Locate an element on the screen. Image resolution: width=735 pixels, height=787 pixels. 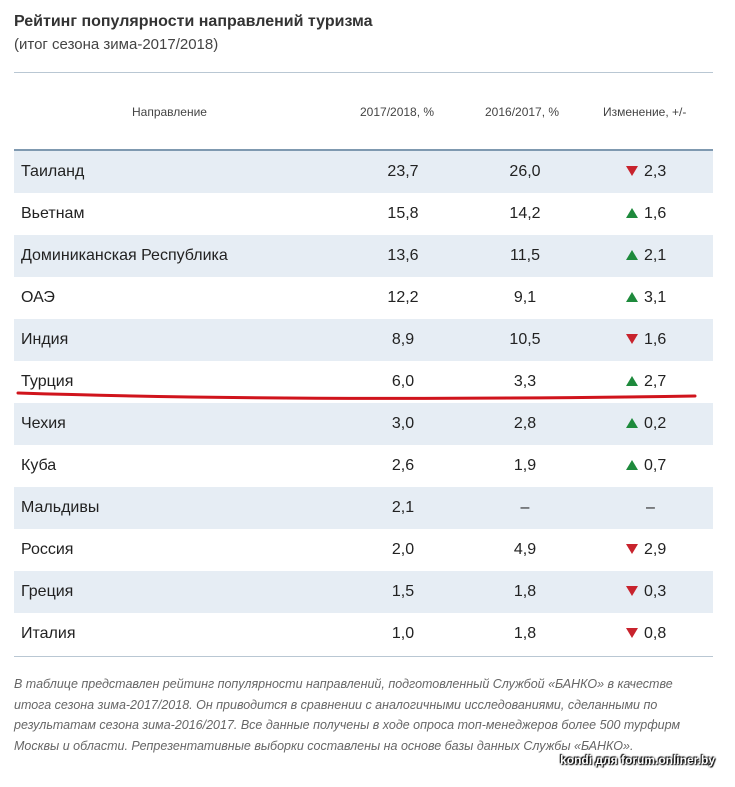
header-divider is located at coordinates (363, 150).